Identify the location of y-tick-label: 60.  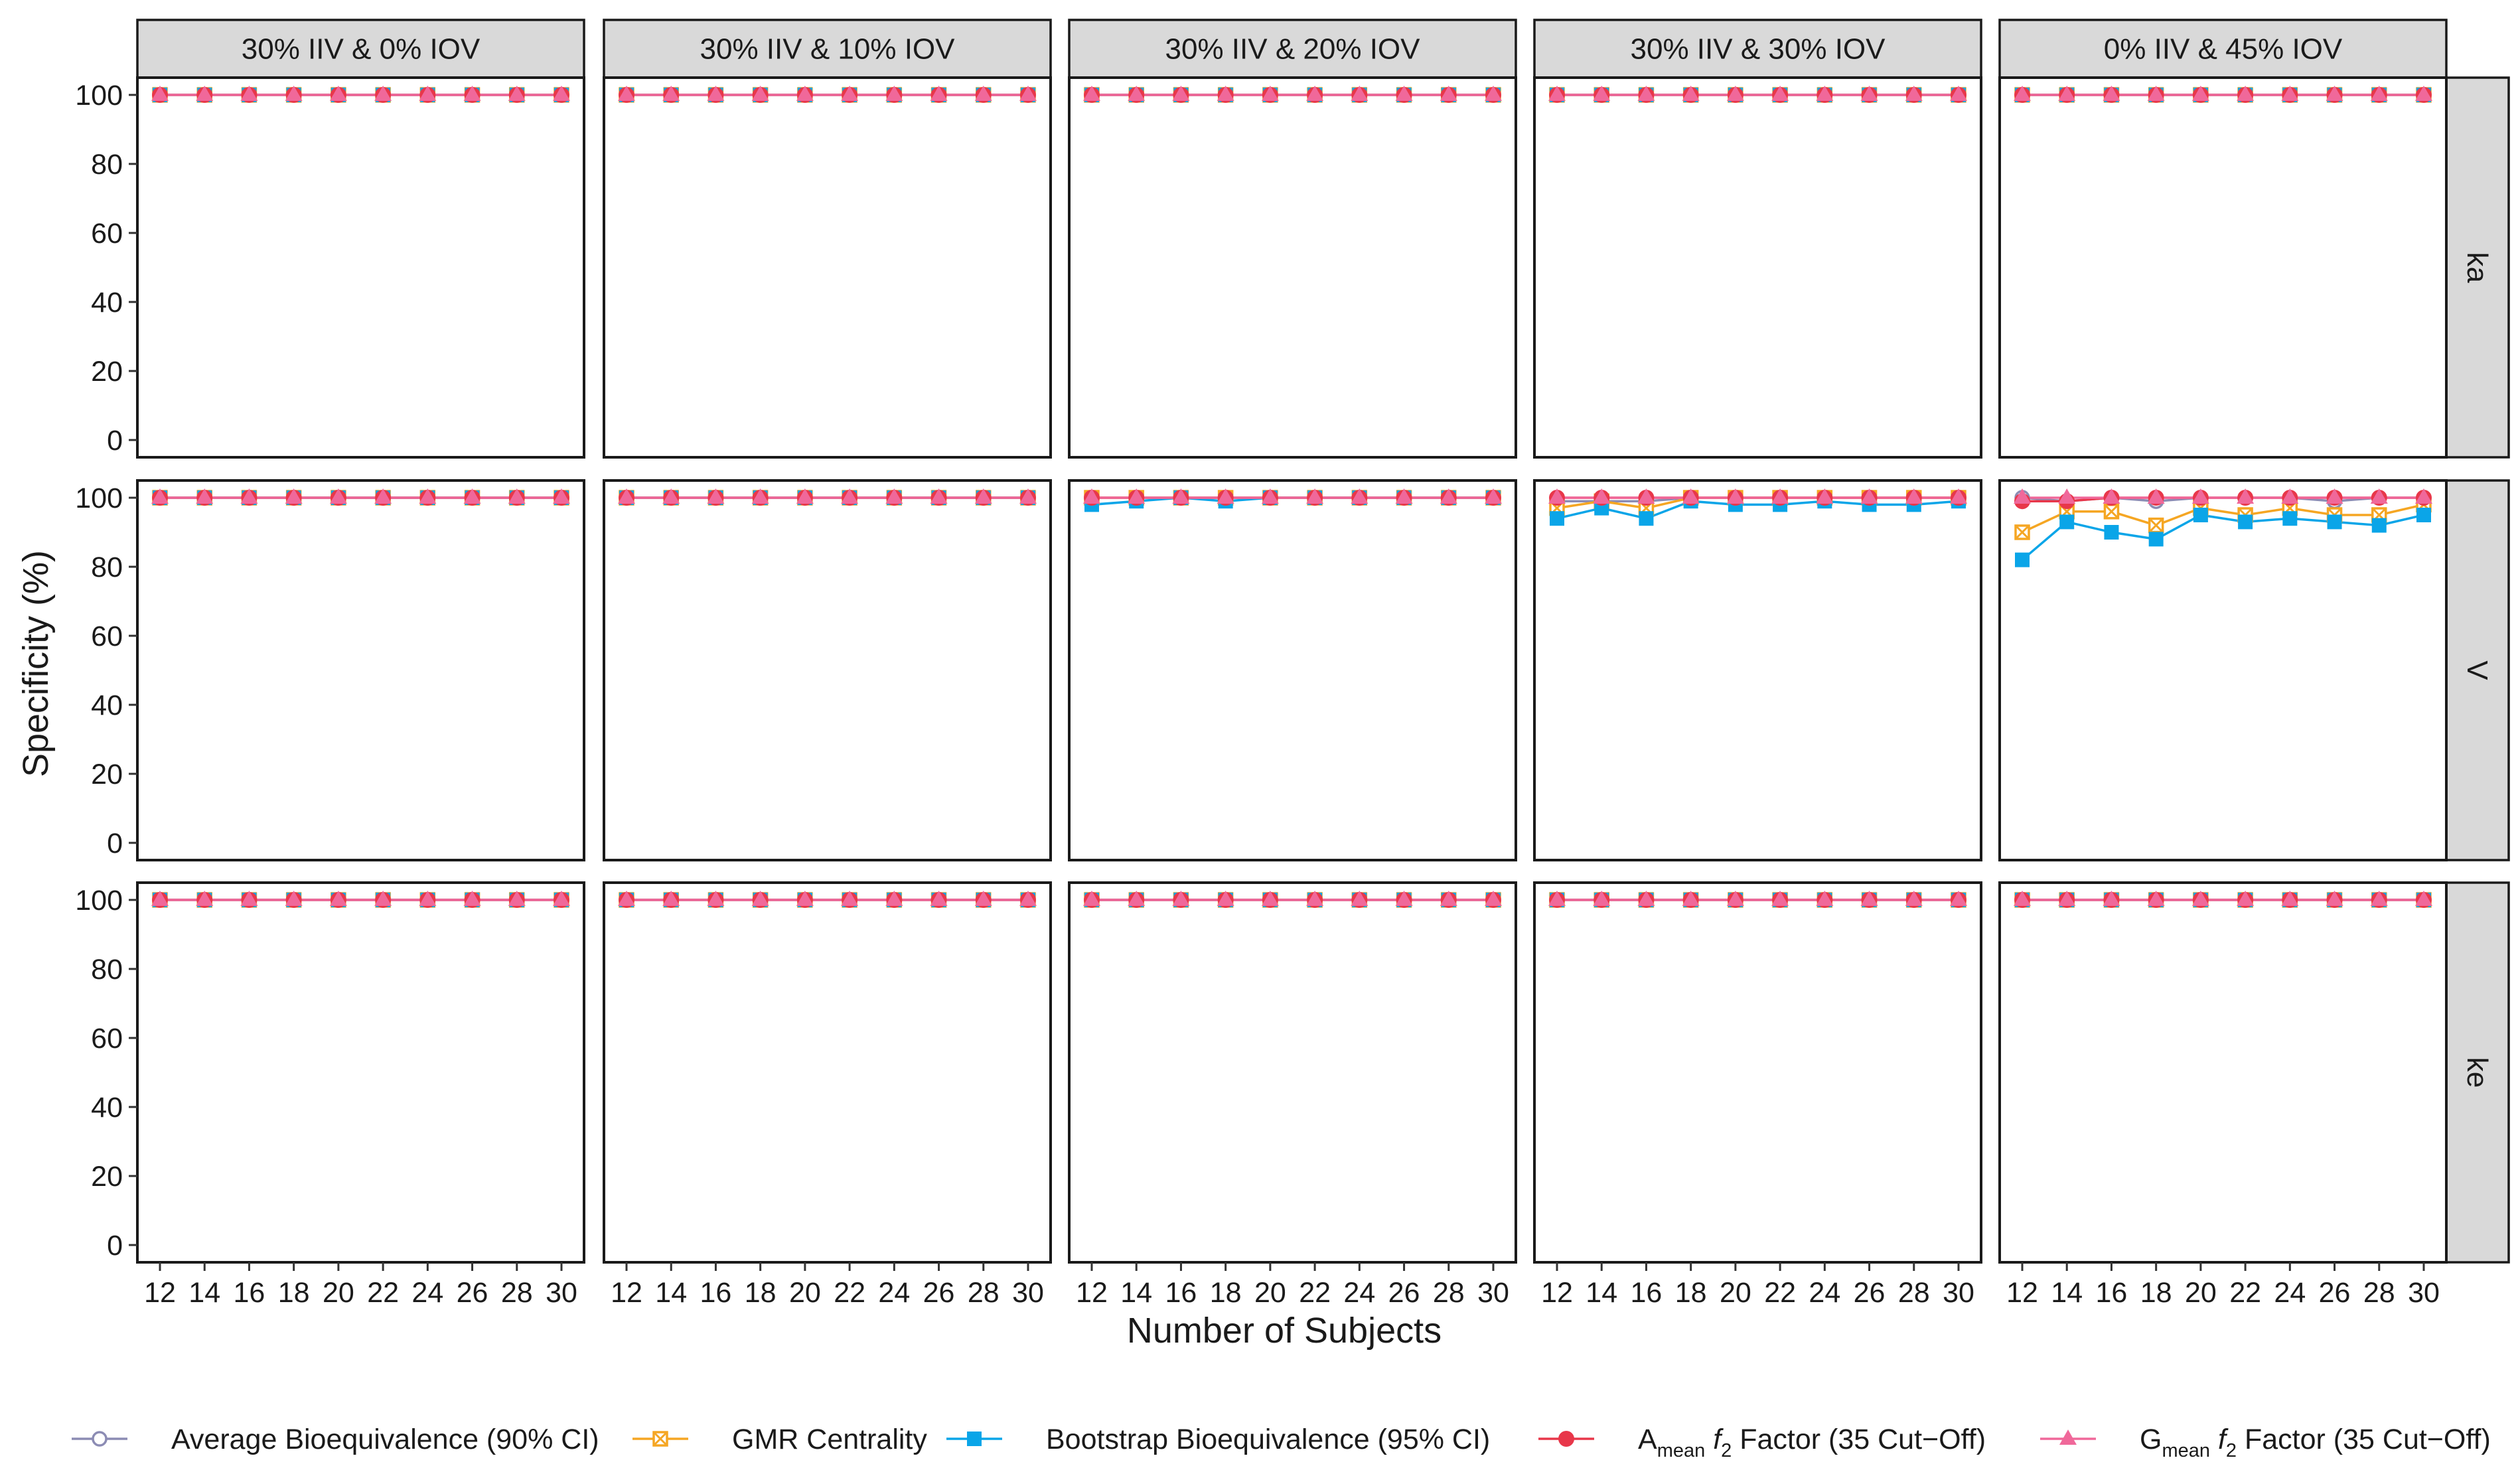
(107, 234).